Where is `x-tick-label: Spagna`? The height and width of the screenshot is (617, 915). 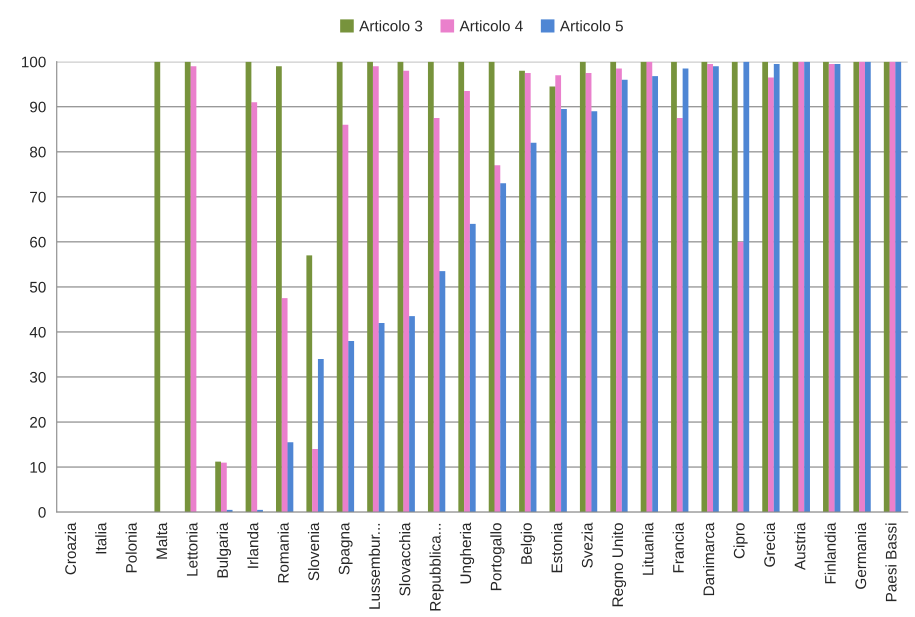 x-tick-label: Spagna is located at coordinates (345, 548).